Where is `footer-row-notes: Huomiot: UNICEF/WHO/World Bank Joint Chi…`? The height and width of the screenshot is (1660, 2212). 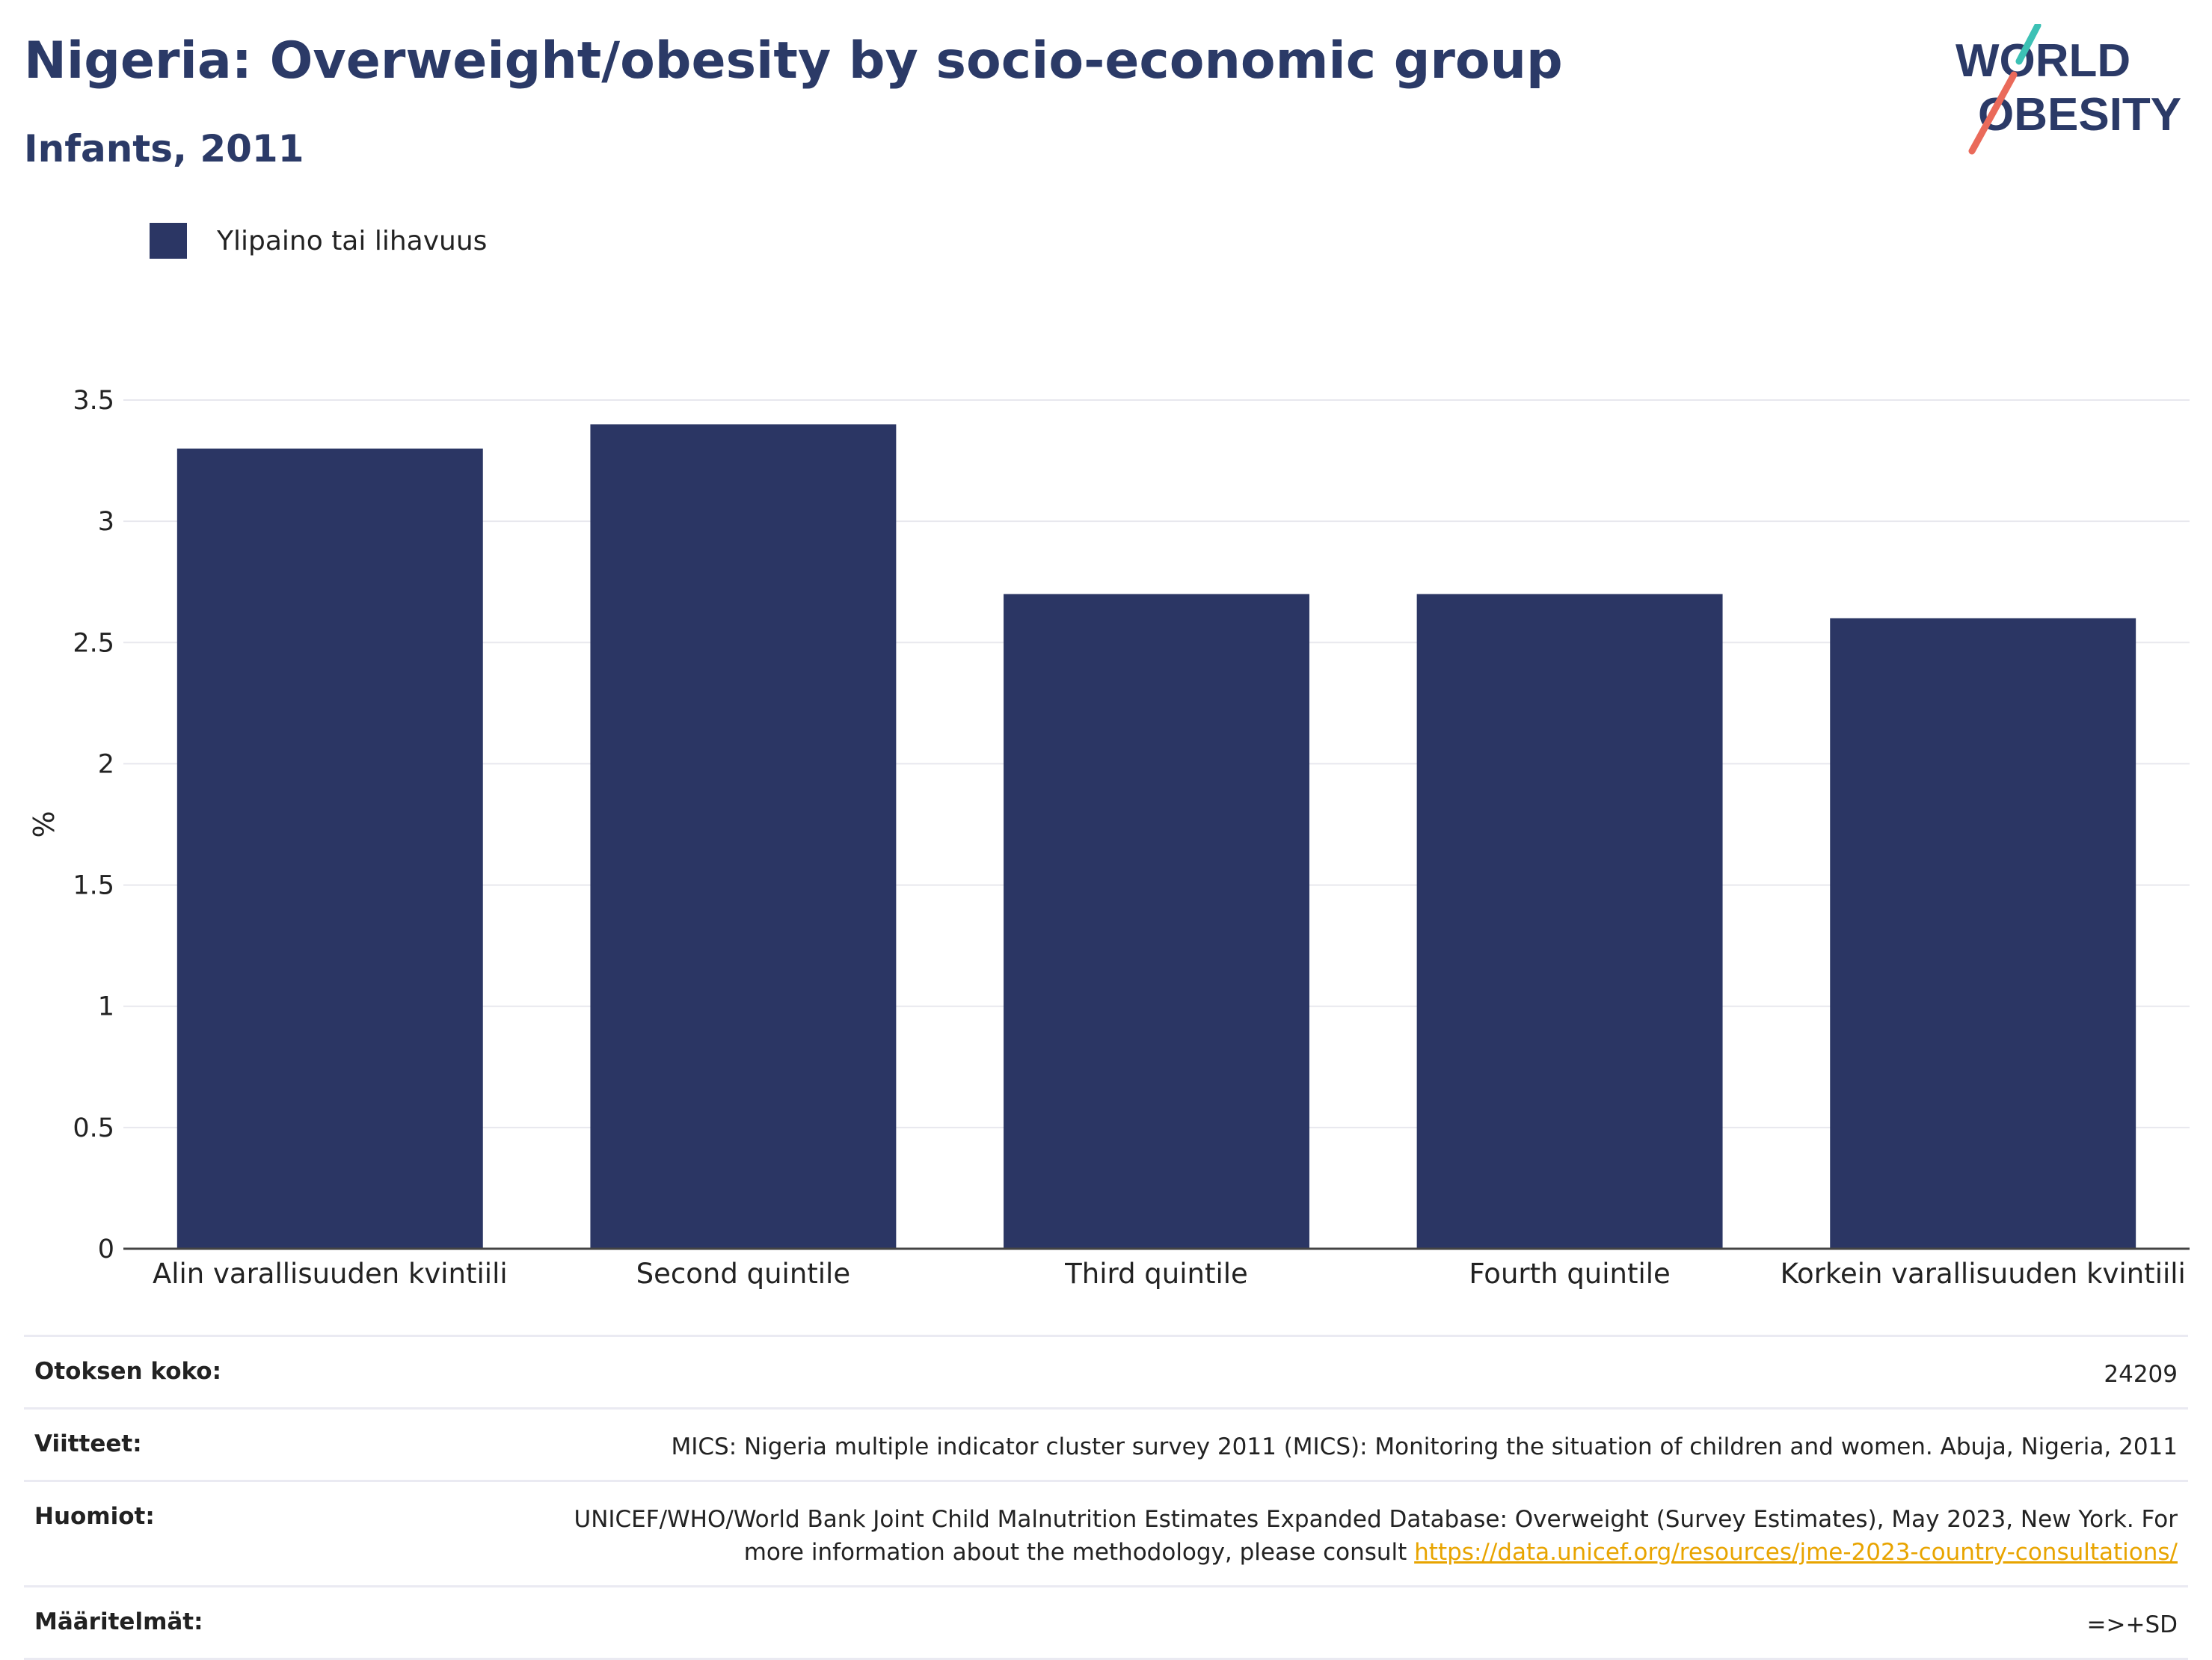
footer-row-notes: Huomiot: UNICEF/WHO/World Bank Joint Chi… is located at coordinates (1106, 1532).